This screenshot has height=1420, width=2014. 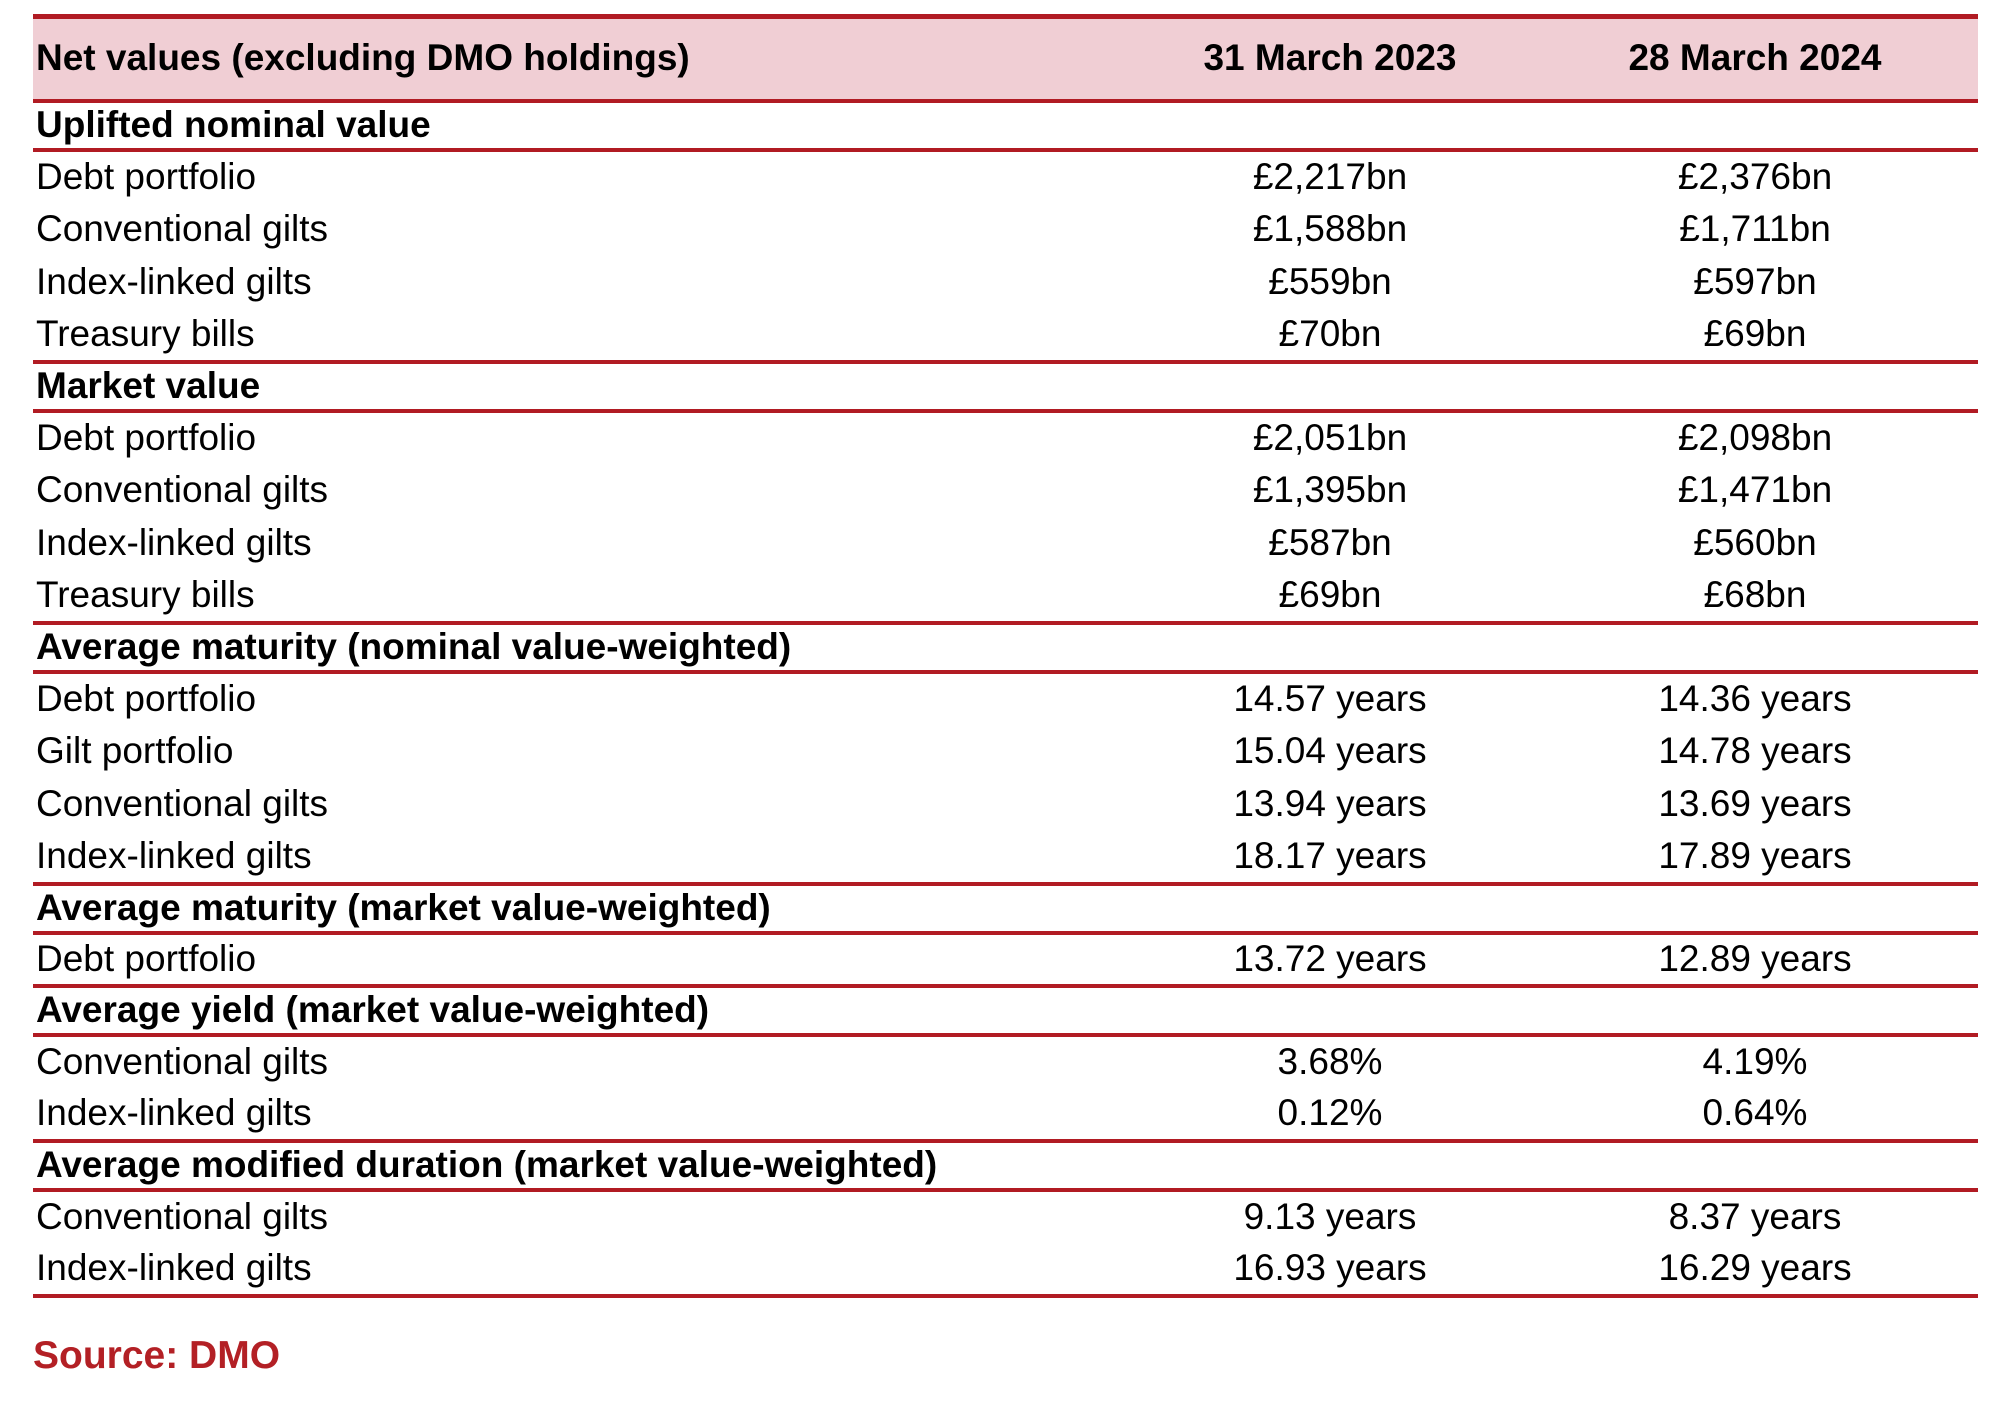 What do you see at coordinates (1005, 804) in the screenshot?
I see `table-row: Conventional gilts 13.94 years 13.69 years` at bounding box center [1005, 804].